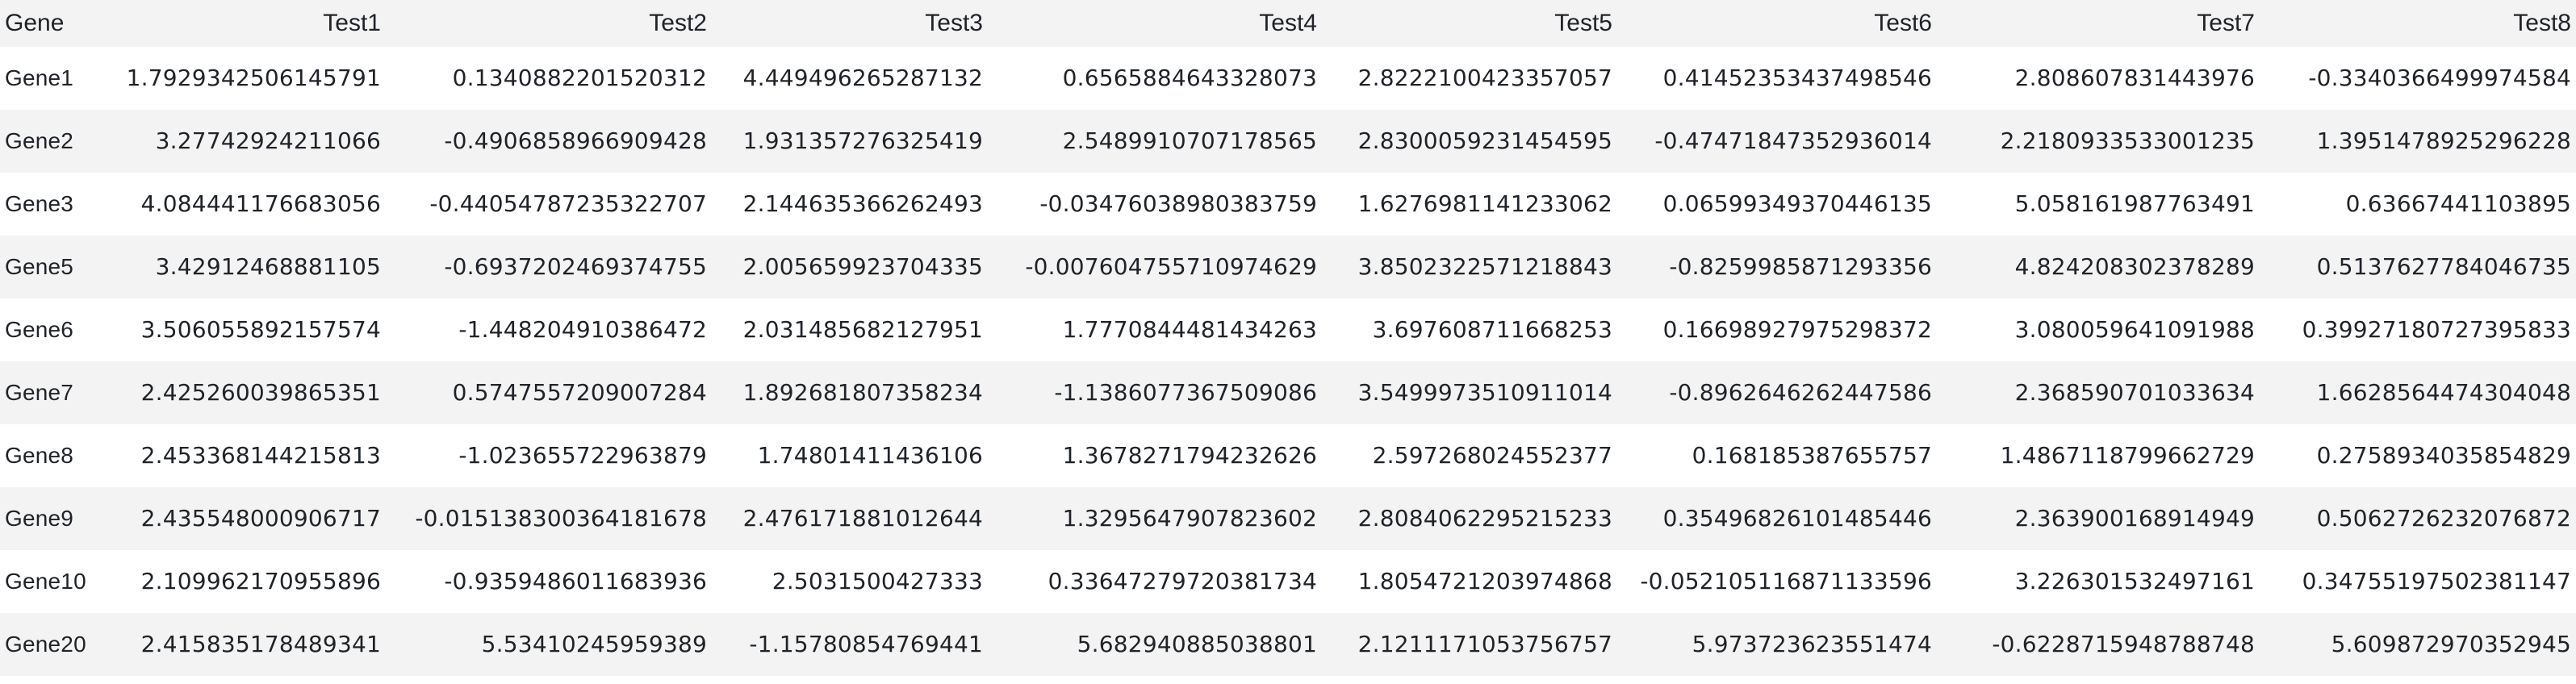 This screenshot has height=684, width=2576. Describe the element at coordinates (2127, 455) in the screenshot. I see `value-cell: 1.4867118799662729` at that location.